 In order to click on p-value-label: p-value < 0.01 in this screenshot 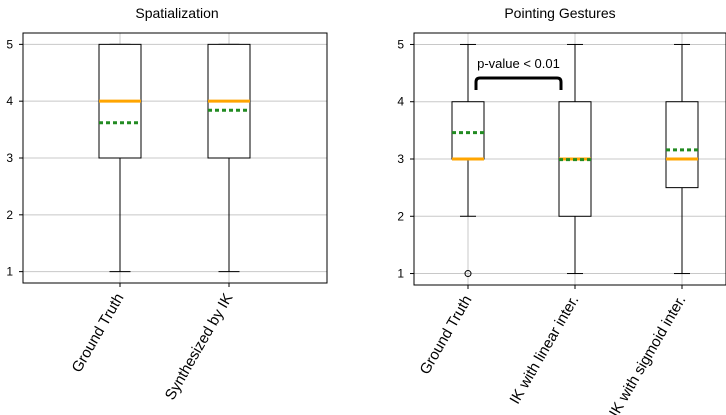, I will do `click(518, 63)`.